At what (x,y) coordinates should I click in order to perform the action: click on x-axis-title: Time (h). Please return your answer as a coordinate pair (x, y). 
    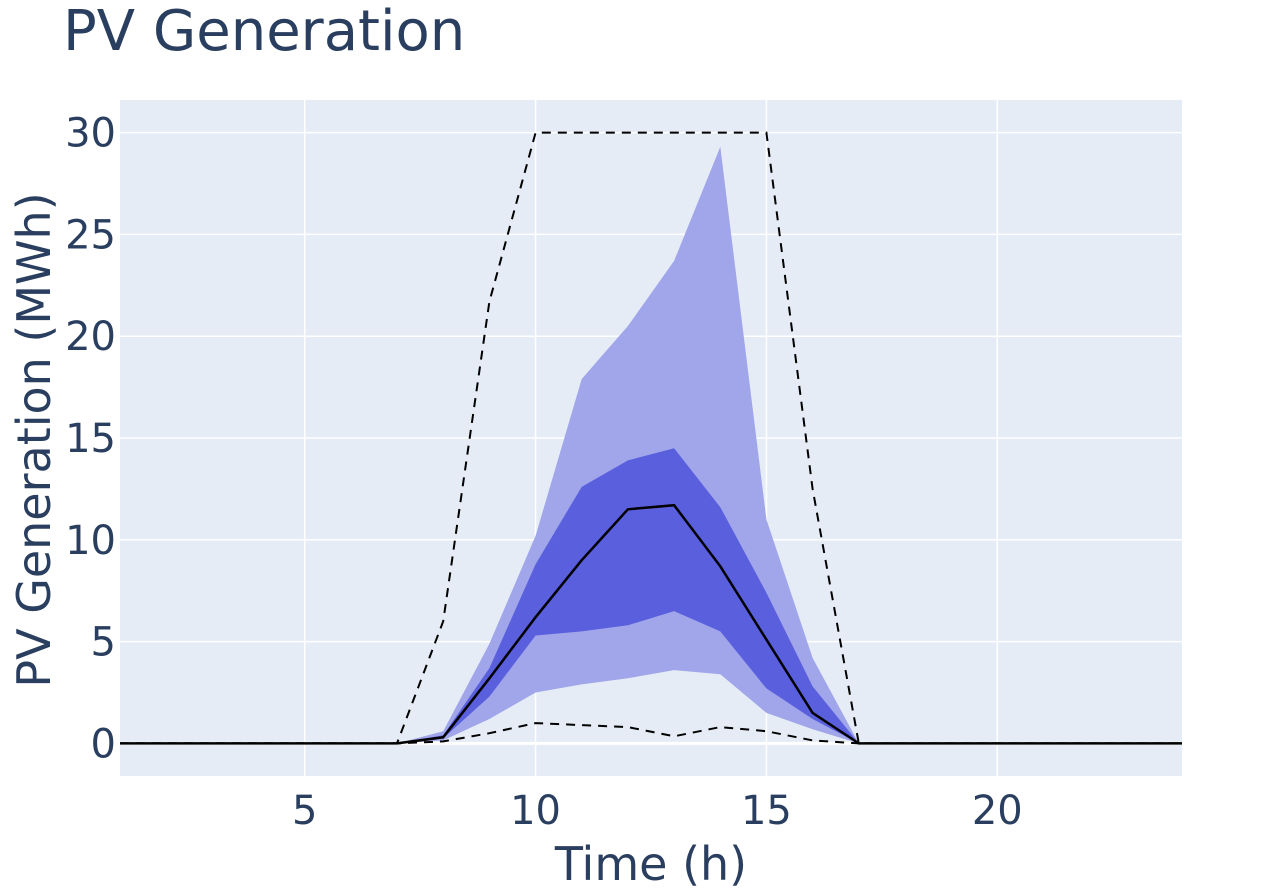
    Looking at the image, I should click on (650, 864).